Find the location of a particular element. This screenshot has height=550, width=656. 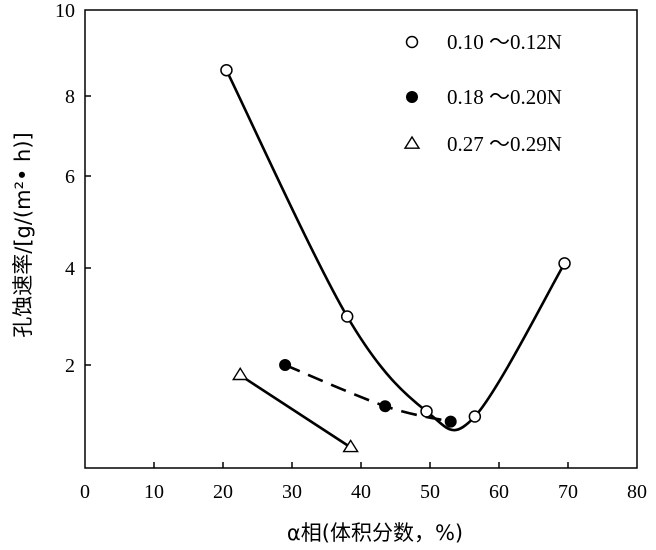

legend-label-2: 0.18 ～0.20N is located at coordinates (504, 97).